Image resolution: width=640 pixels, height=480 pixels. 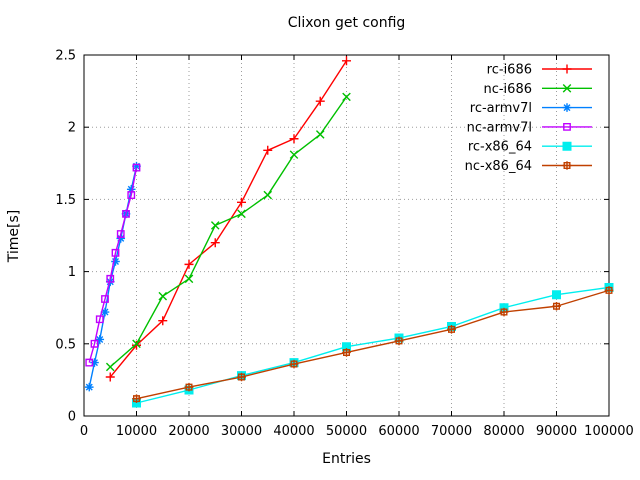 I want to click on x-tick-label: 70000, so click(x=451, y=431).